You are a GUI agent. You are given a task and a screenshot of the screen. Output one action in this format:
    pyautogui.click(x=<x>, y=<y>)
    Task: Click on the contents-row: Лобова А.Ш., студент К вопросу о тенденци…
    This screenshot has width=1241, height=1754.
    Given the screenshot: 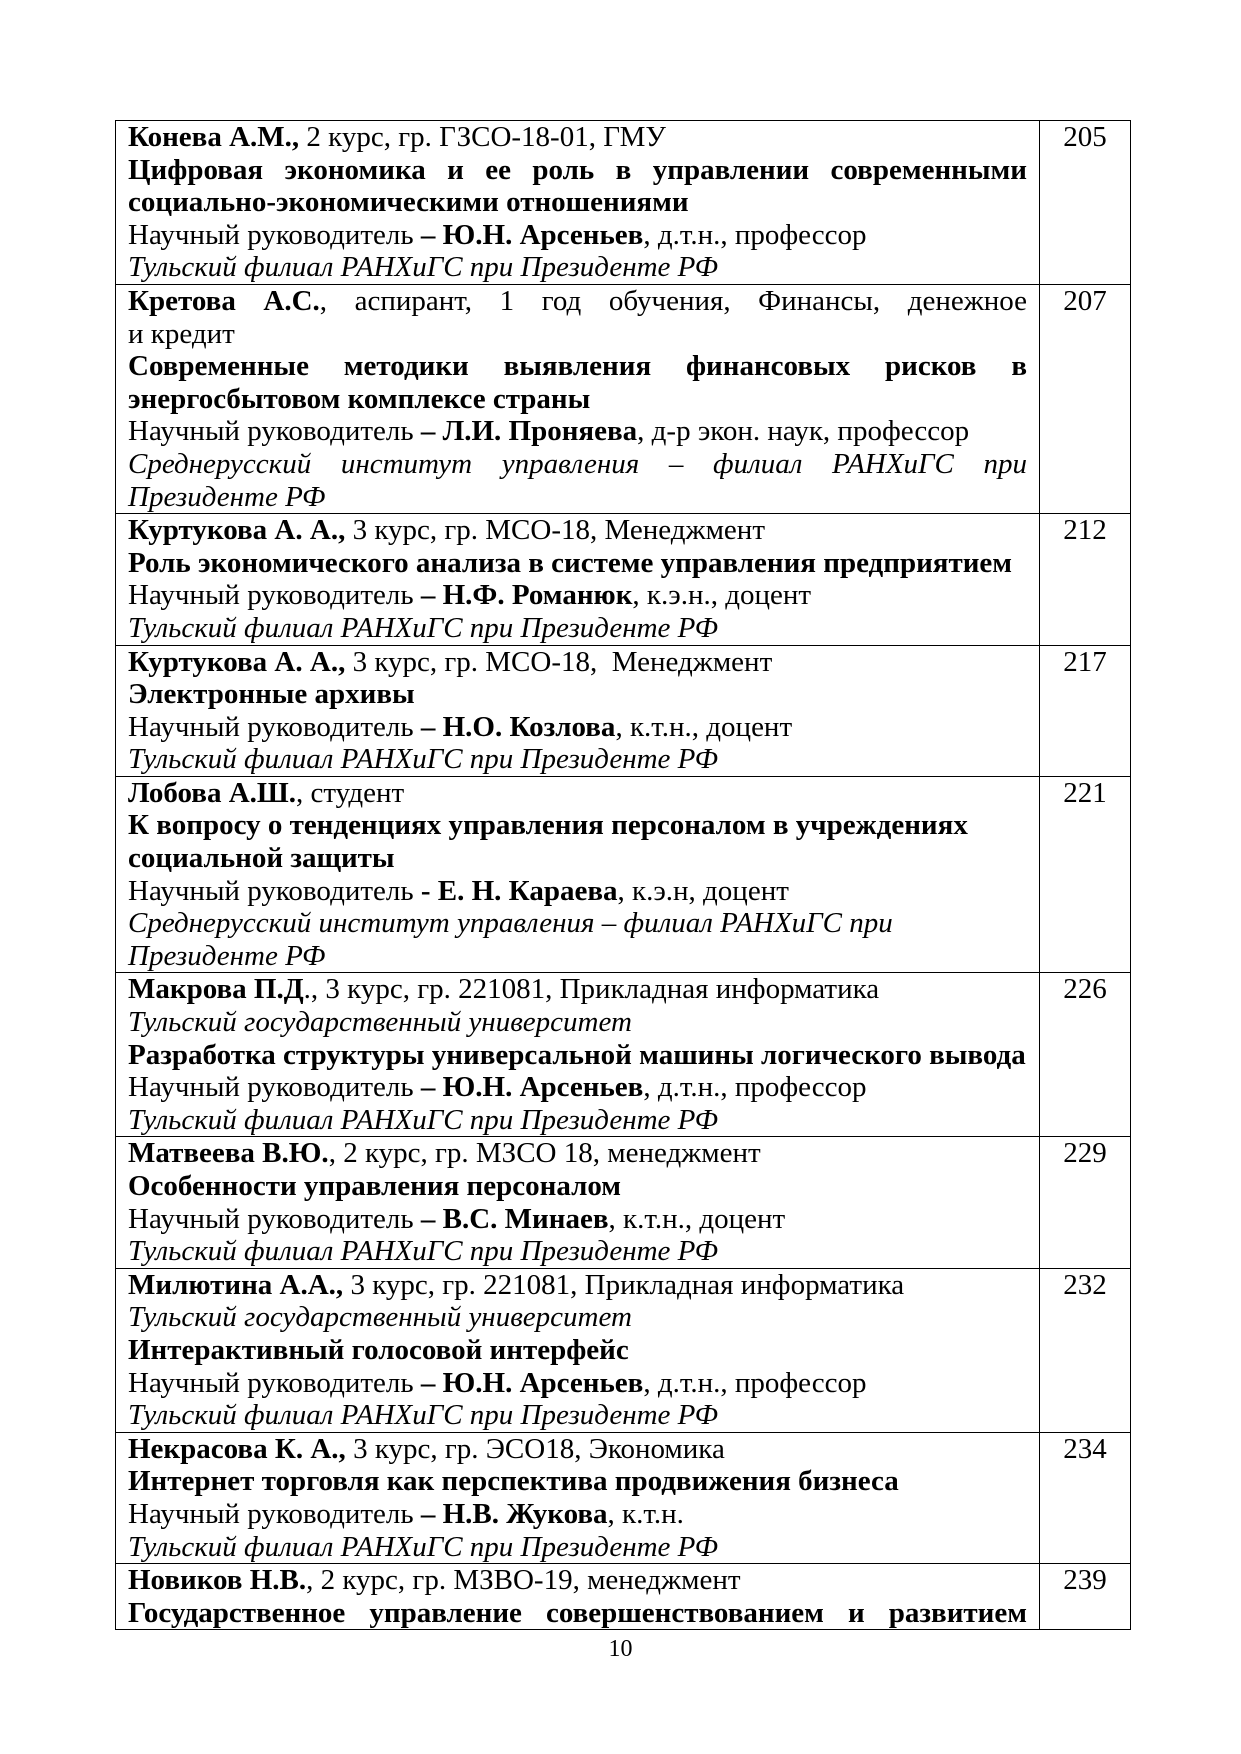 What is the action you would take?
    pyautogui.click(x=623, y=874)
    